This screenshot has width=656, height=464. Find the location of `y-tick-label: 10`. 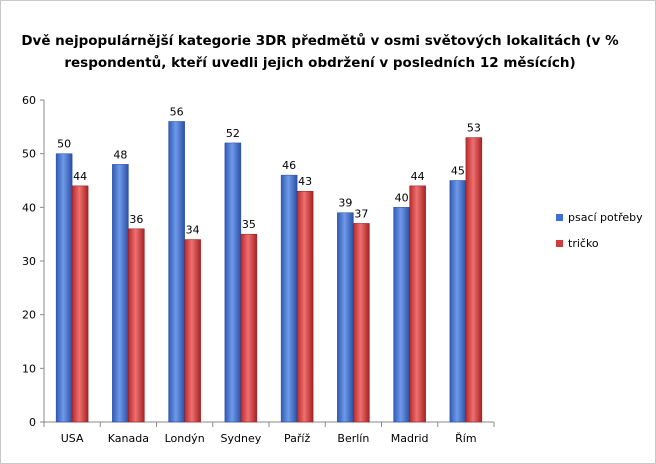

y-tick-label: 10 is located at coordinates (29, 368).